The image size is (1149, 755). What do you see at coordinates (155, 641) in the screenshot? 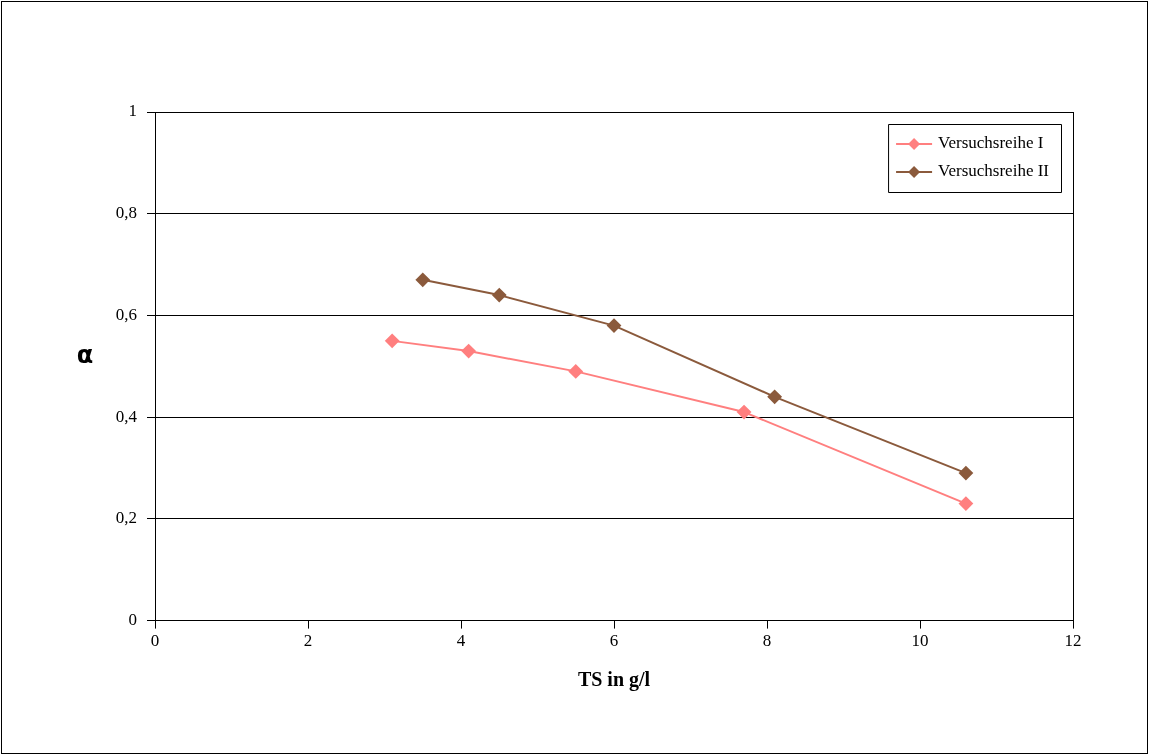
I see `x-tick-label: 0` at bounding box center [155, 641].